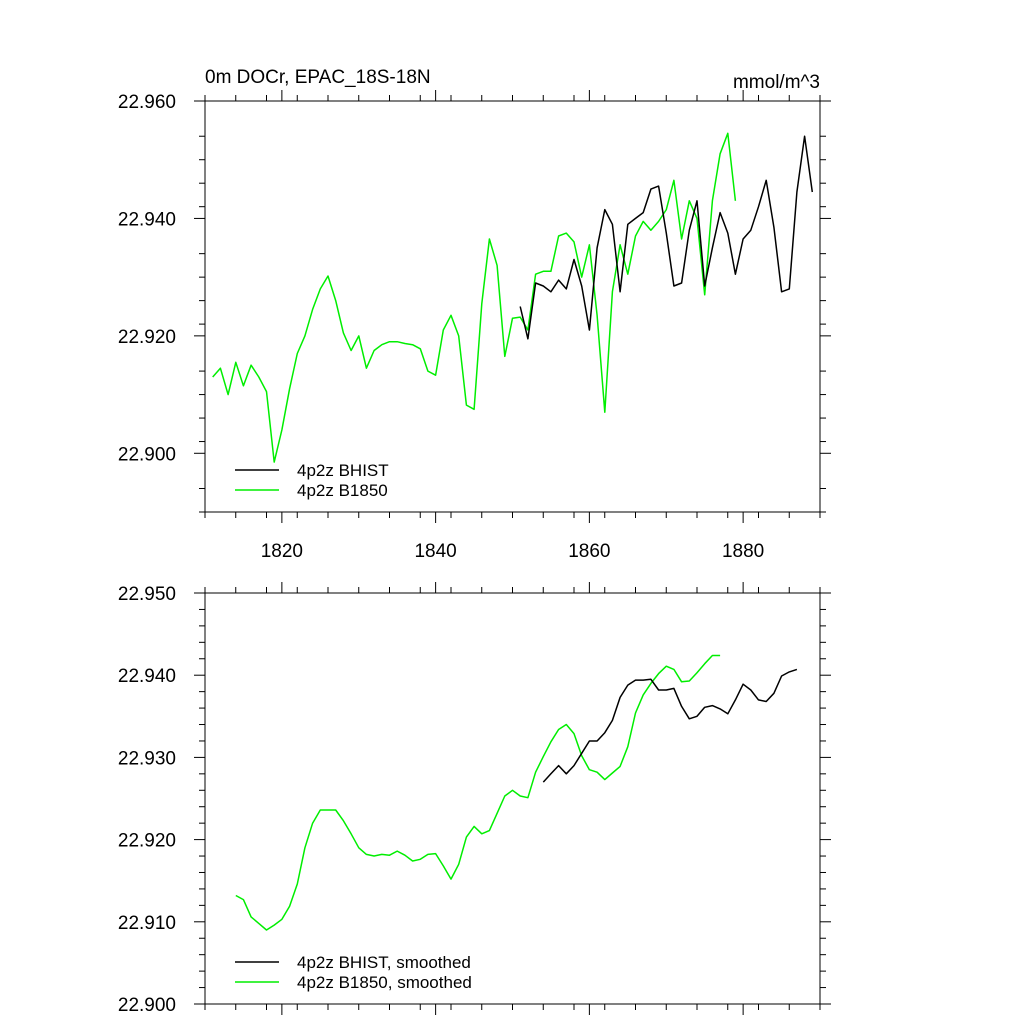 This screenshot has height=1024, width=1024. Describe the element at coordinates (342, 490) in the screenshot. I see `top-legend-label-b1850: 4p2z B1850` at that location.